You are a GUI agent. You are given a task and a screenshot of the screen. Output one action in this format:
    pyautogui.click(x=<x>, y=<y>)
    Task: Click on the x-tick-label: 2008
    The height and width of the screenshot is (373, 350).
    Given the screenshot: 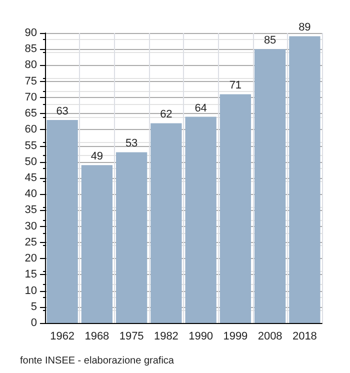 What is the action you would take?
    pyautogui.click(x=270, y=336)
    